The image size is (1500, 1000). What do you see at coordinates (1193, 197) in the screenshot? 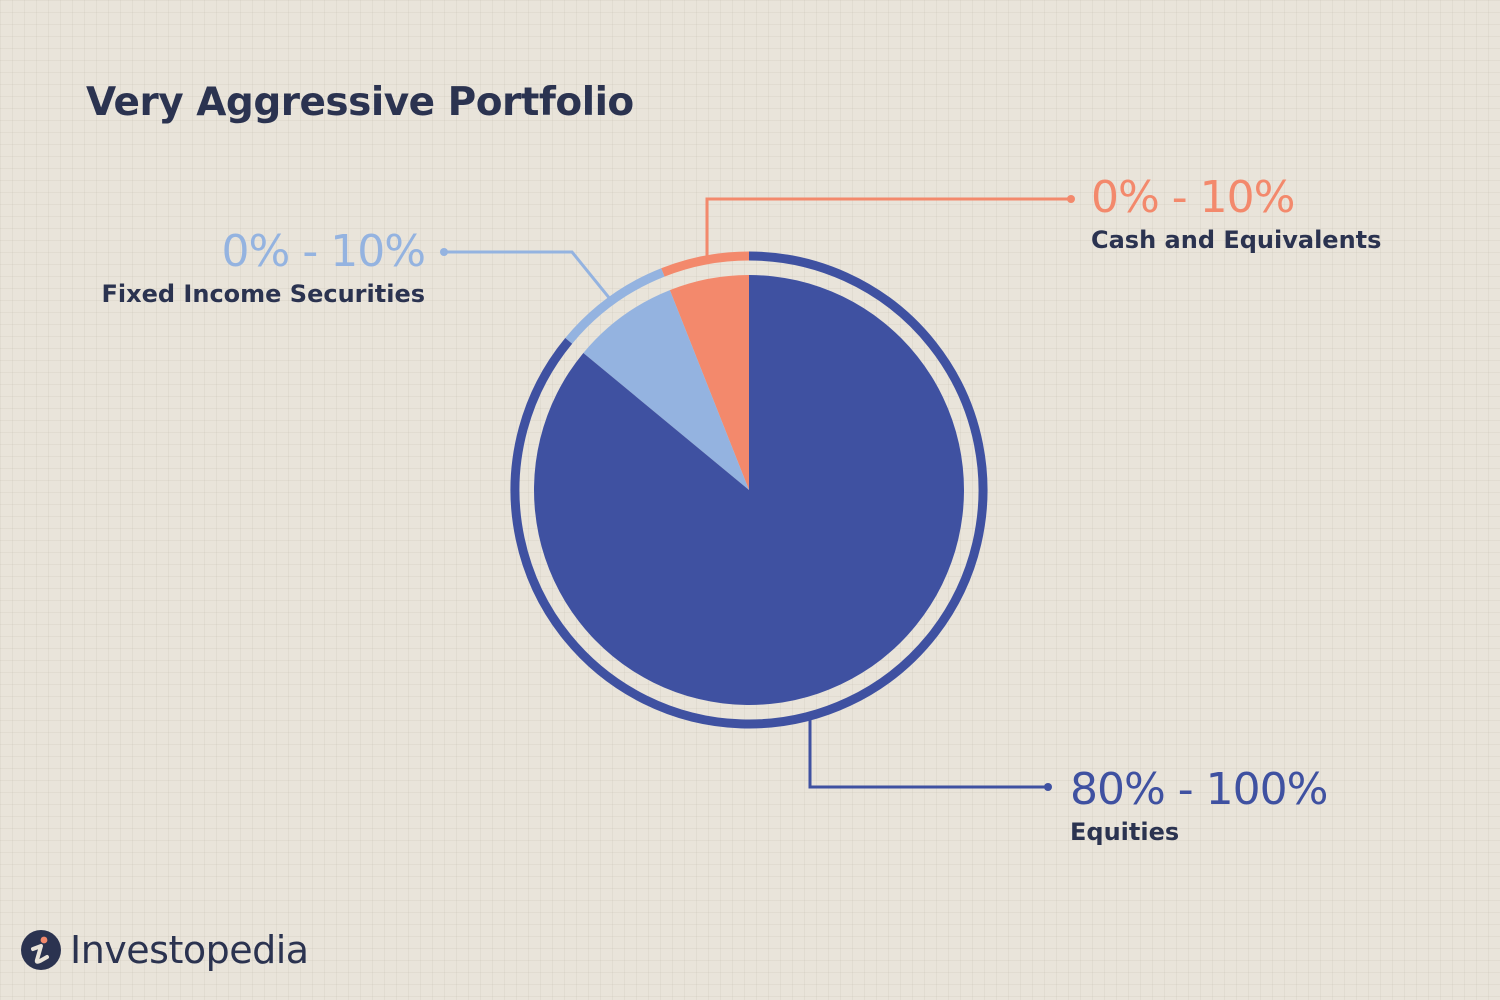
I see `cash-range: 0% - 10%` at bounding box center [1193, 197].